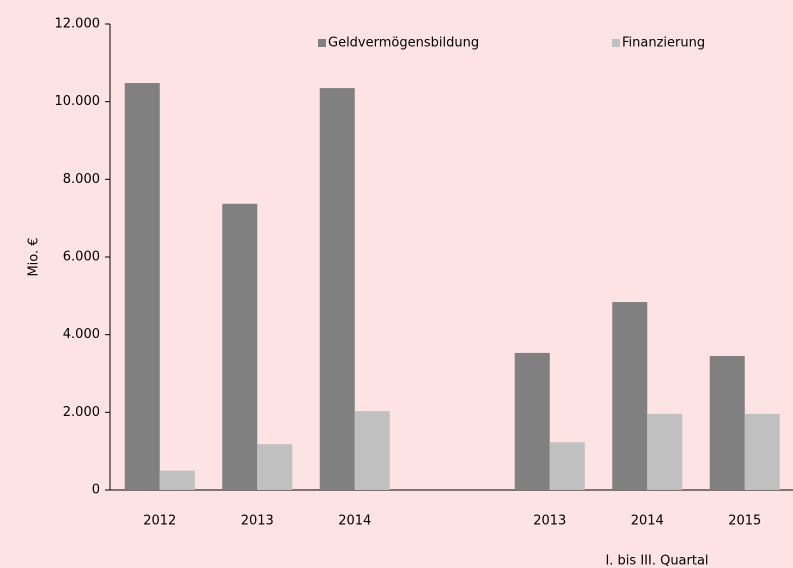 The image size is (793, 568). Describe the element at coordinates (81, 257) in the screenshot. I see `y-tick-label: 6.000` at that location.